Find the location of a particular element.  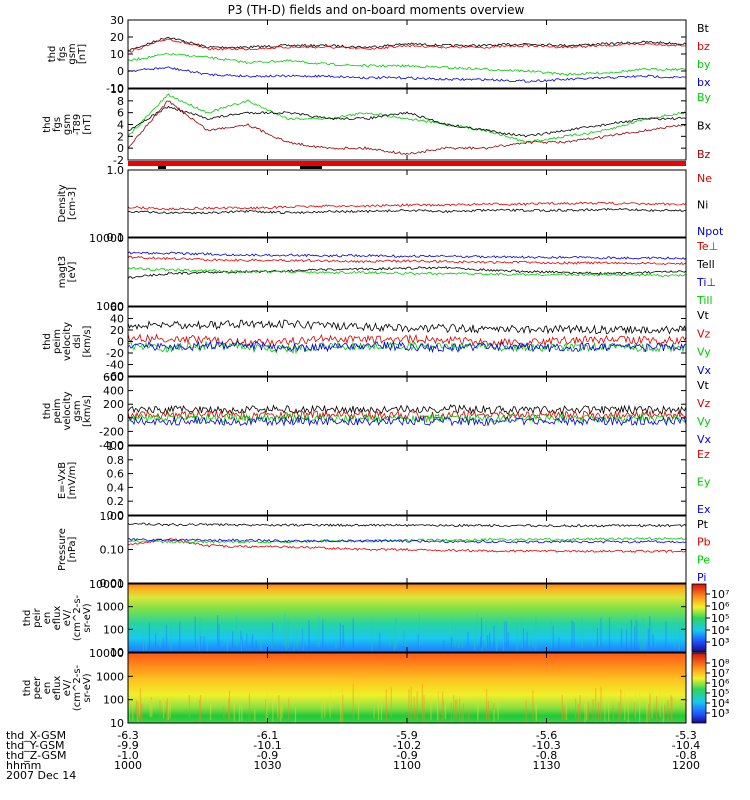

legend-entry-Ne: Ne is located at coordinates (704, 178).